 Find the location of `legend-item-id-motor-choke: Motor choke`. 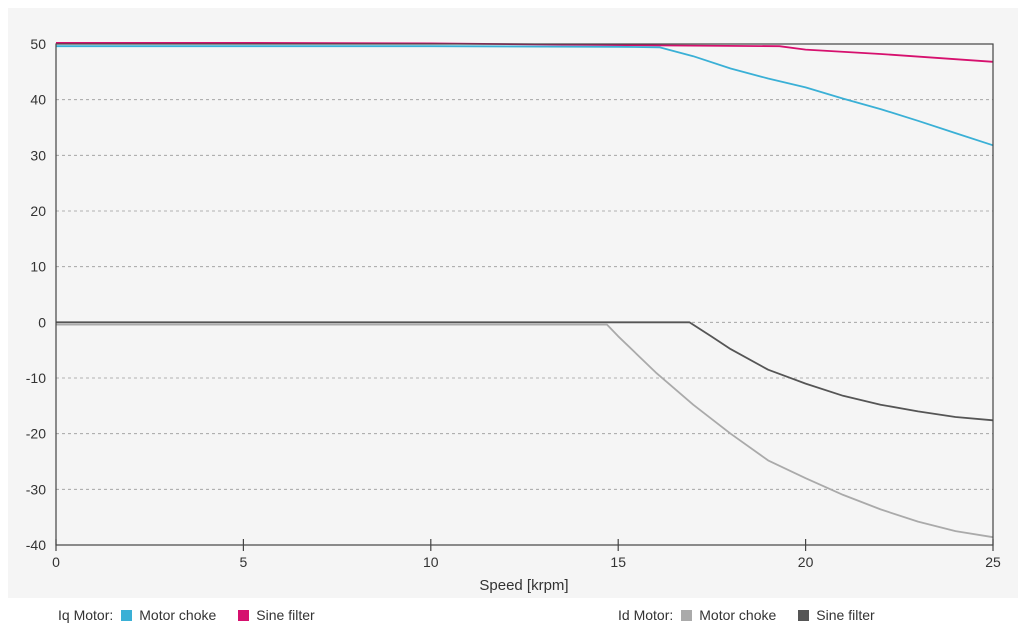

legend-item-id-motor-choke: Motor choke is located at coordinates (727, 615).